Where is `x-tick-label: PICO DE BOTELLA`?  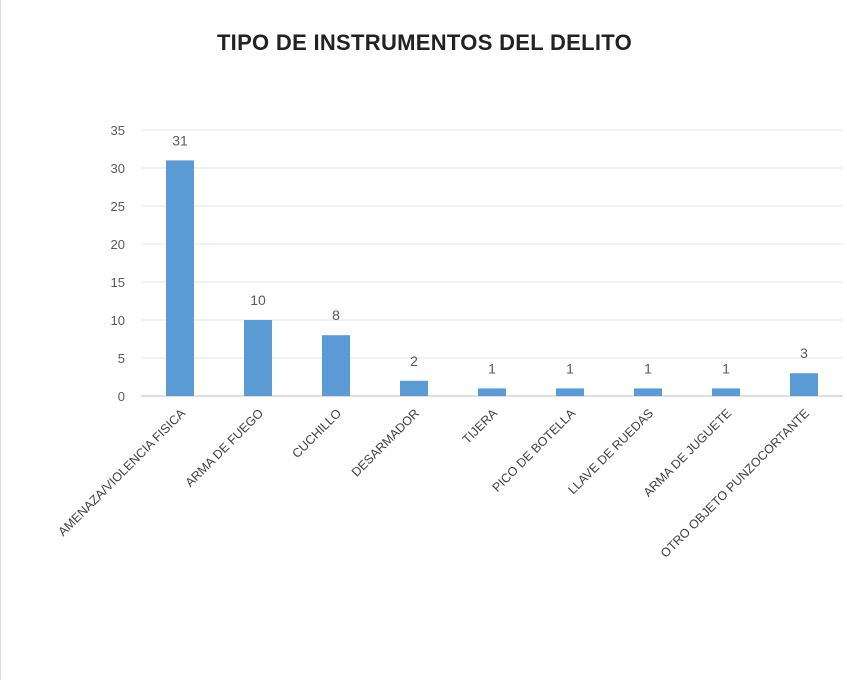 x-tick-label: PICO DE BOTELLA is located at coordinates (534, 450).